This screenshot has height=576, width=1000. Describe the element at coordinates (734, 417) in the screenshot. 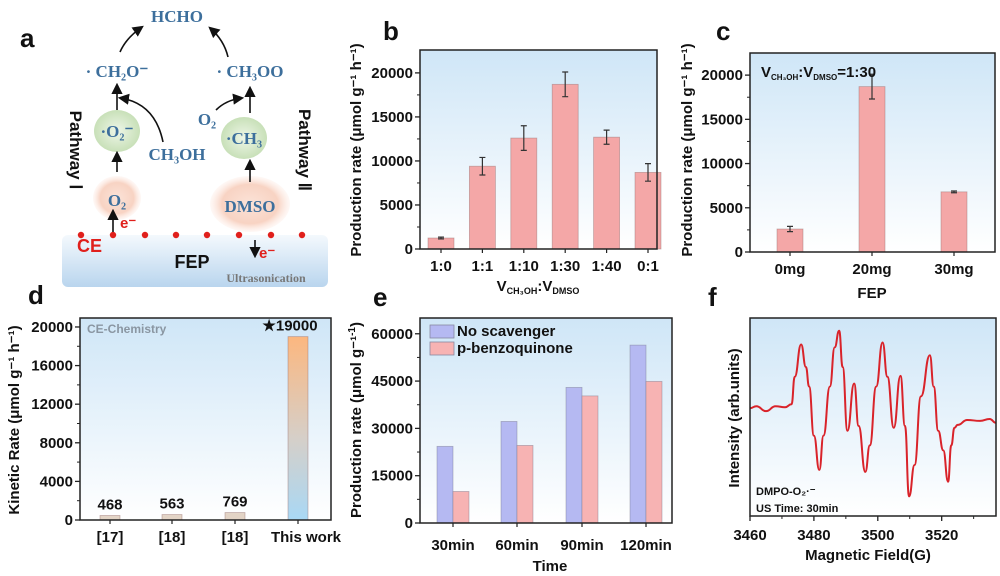

I see `f-y-axis-label: Intensity (arb.units)` at that location.